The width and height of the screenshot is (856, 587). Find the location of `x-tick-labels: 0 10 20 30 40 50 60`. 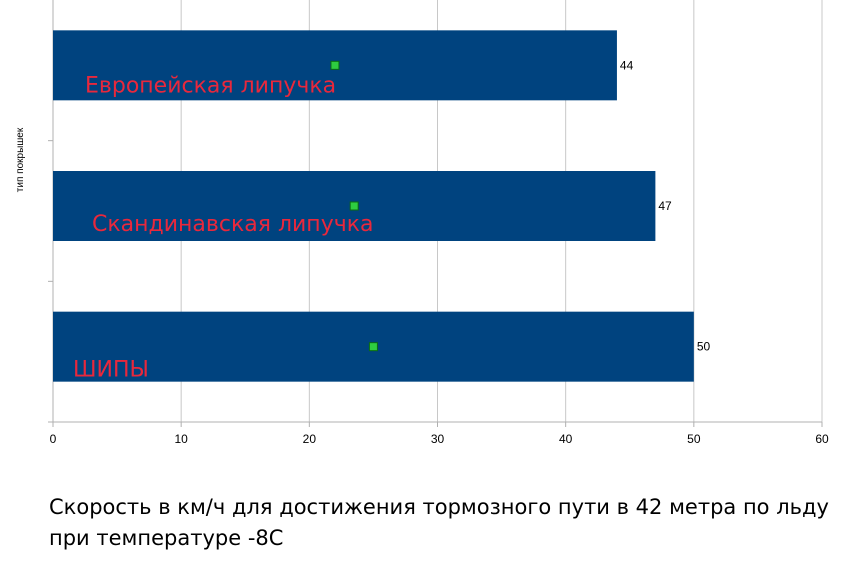

x-tick-labels: 0 10 20 30 40 50 60 is located at coordinates (439, 439).